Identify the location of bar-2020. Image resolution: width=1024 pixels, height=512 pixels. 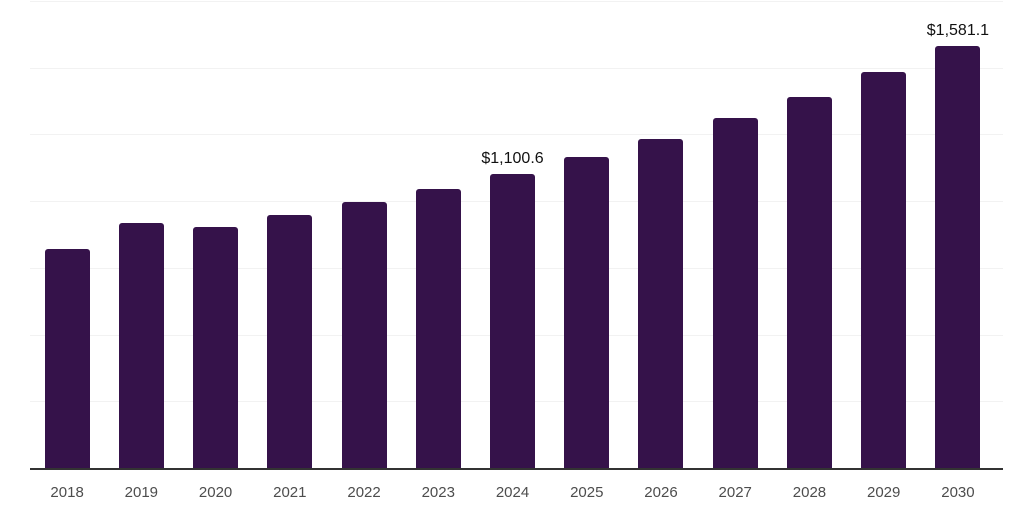
(216, 347).